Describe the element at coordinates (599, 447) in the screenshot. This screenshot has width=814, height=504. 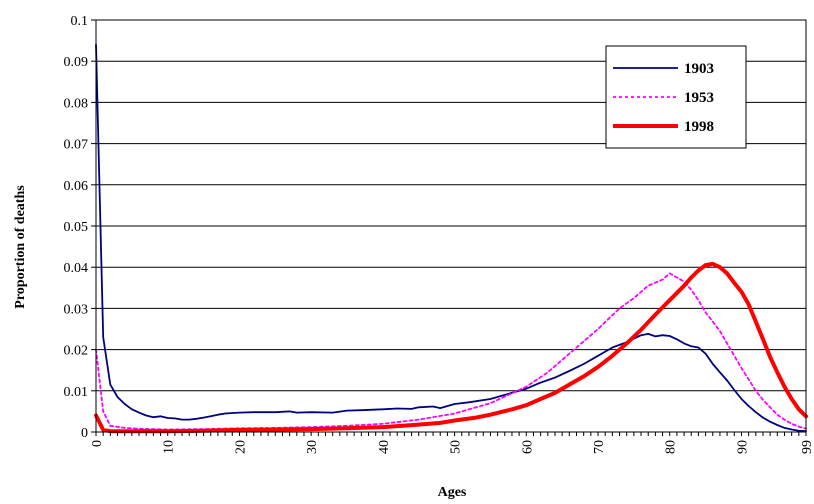
I see `x-tick-label: 70` at that location.